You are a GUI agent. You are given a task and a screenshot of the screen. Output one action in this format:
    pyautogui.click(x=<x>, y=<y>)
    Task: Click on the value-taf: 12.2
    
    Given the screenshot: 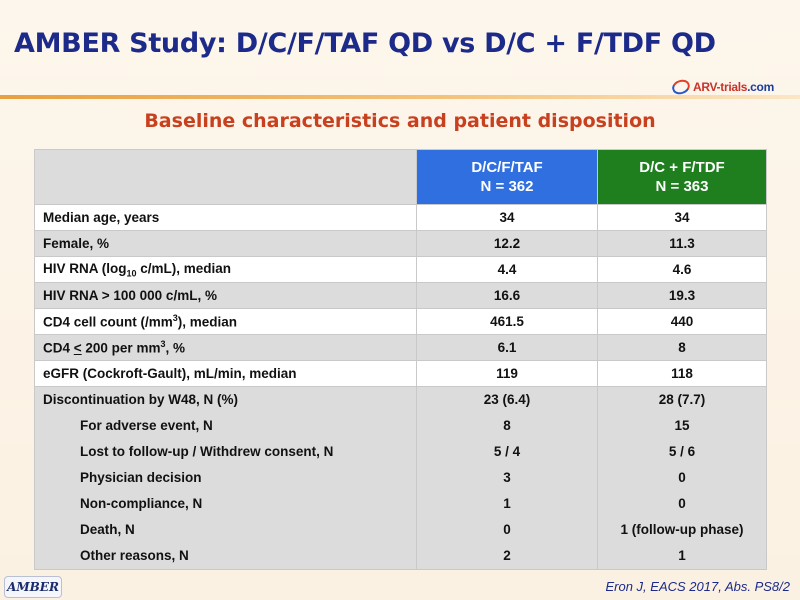 What is the action you would take?
    pyautogui.click(x=507, y=243)
    